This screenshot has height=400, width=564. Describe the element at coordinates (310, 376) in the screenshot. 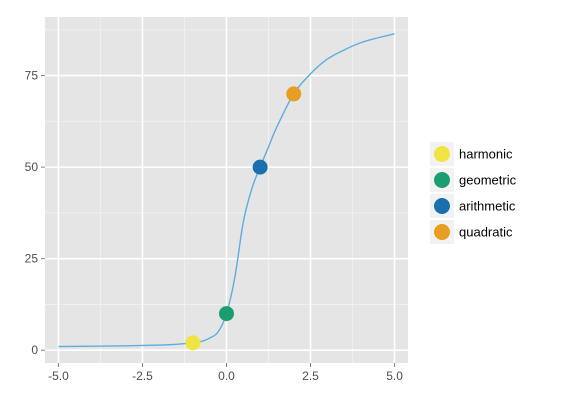

I see `x-tick-label: 2.5` at that location.